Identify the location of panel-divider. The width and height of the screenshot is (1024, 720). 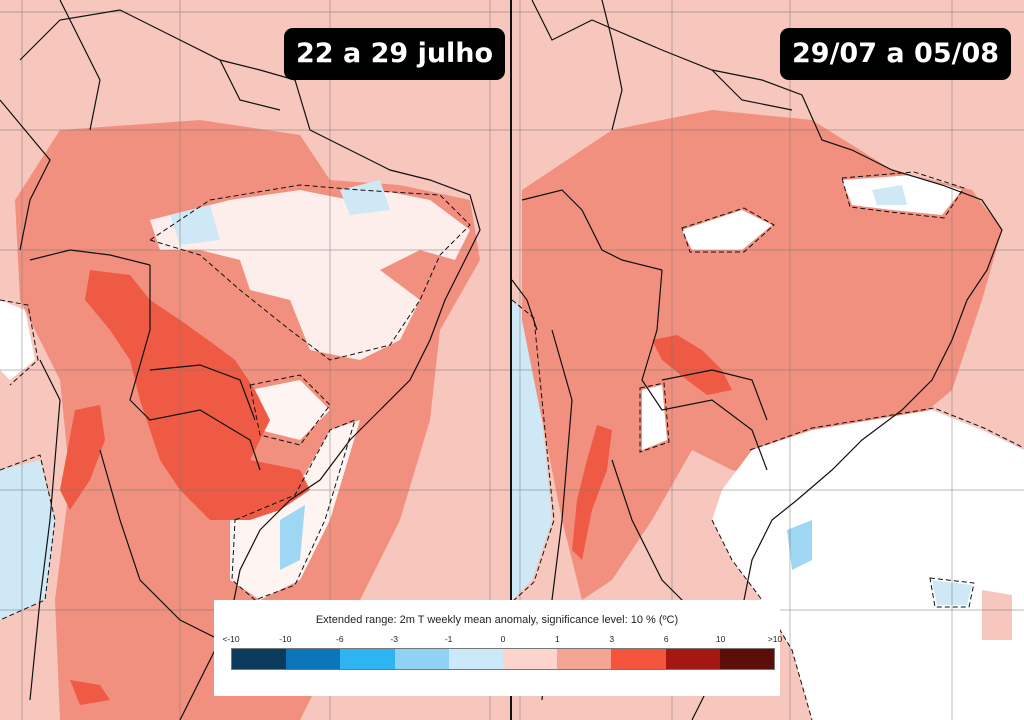
(511, 360).